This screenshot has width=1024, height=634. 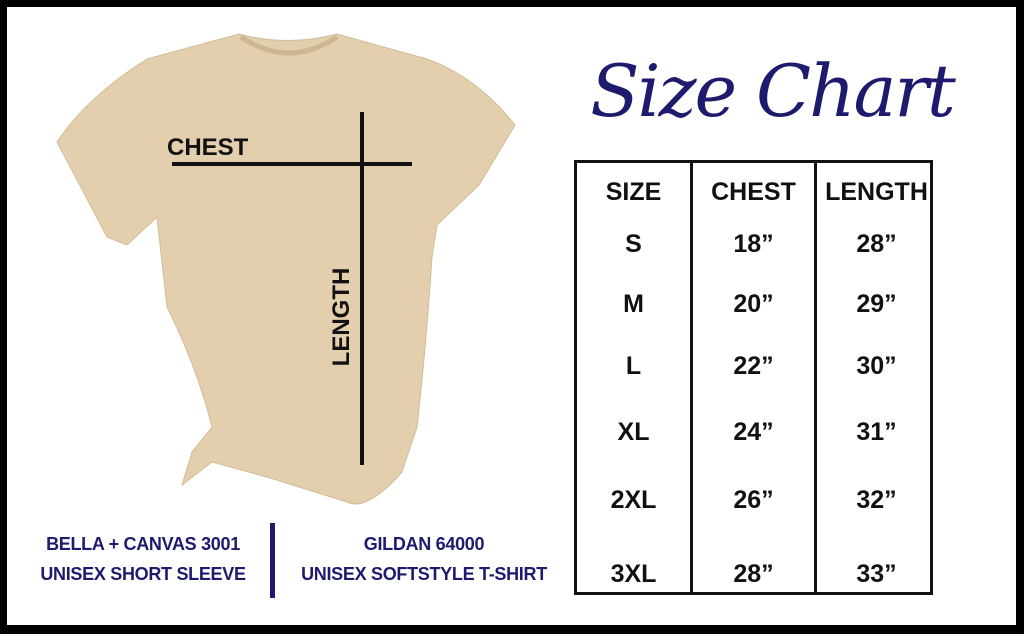 I want to click on cell-size: 3XL, so click(x=633, y=574).